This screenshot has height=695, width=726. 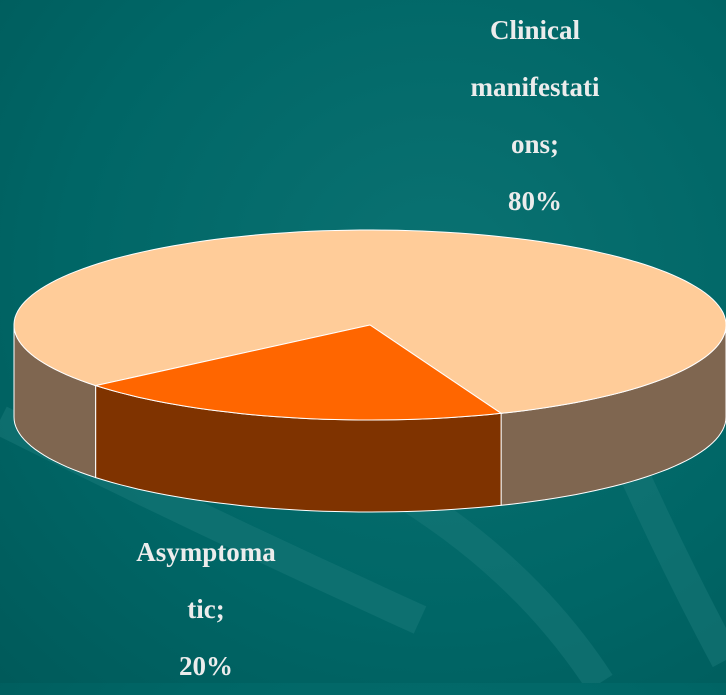 What do you see at coordinates (535, 87) in the screenshot?
I see `category-label: Clinical manifestations;` at bounding box center [535, 87].